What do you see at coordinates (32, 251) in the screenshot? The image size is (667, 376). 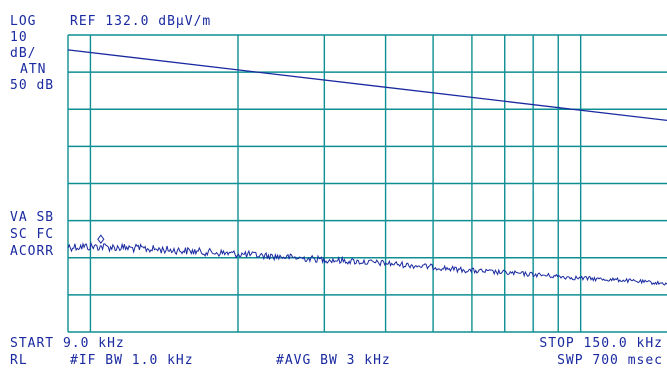 I see `status-line-3: ACORR` at bounding box center [32, 251].